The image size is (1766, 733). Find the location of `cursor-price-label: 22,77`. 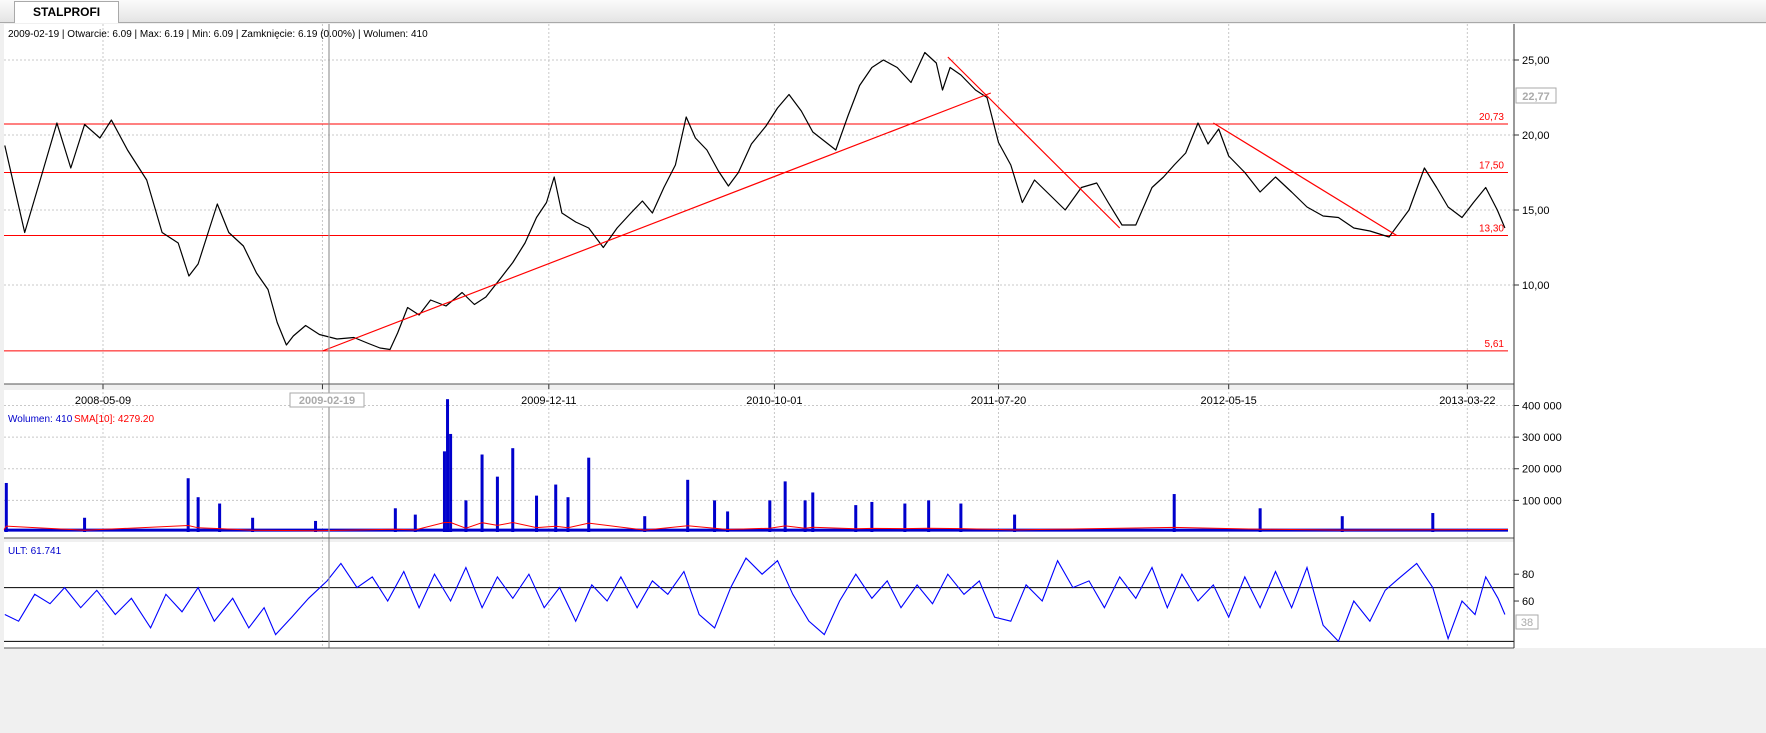

cursor-price-label: 22,77 is located at coordinates (1536, 97).